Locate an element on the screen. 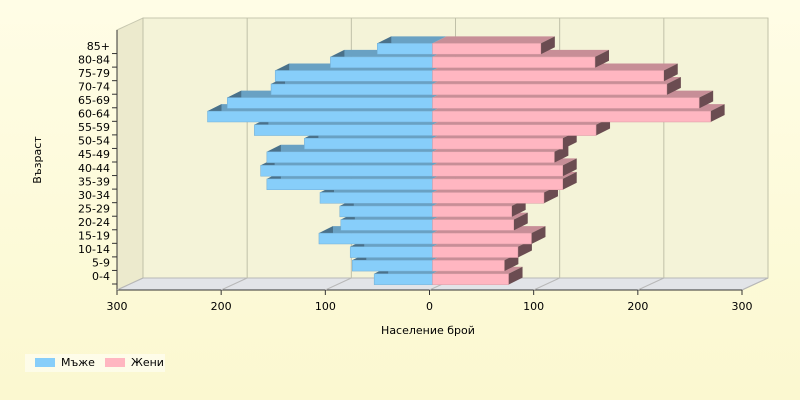 This screenshot has height=400, width=800. y-tick-label: 25-29 is located at coordinates (94, 208).